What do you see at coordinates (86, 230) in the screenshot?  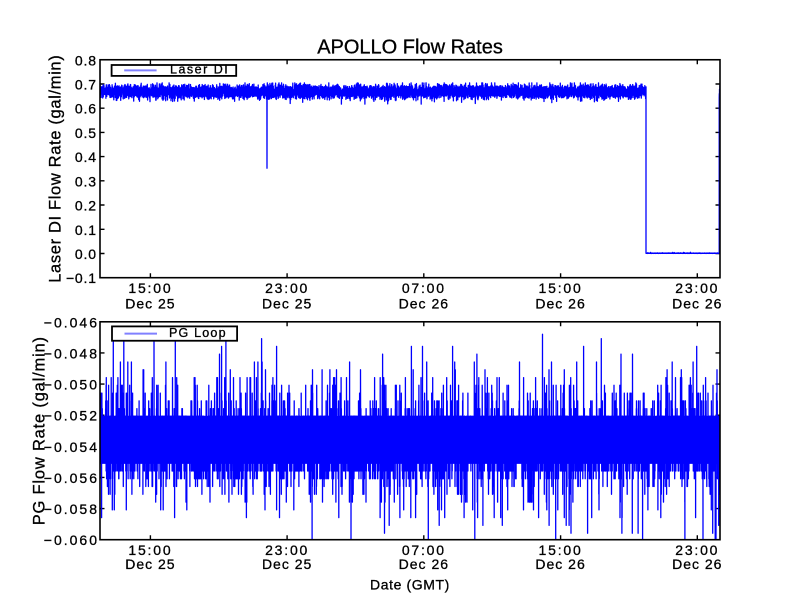 I see `svg-text: 0.1` at bounding box center [86, 230].